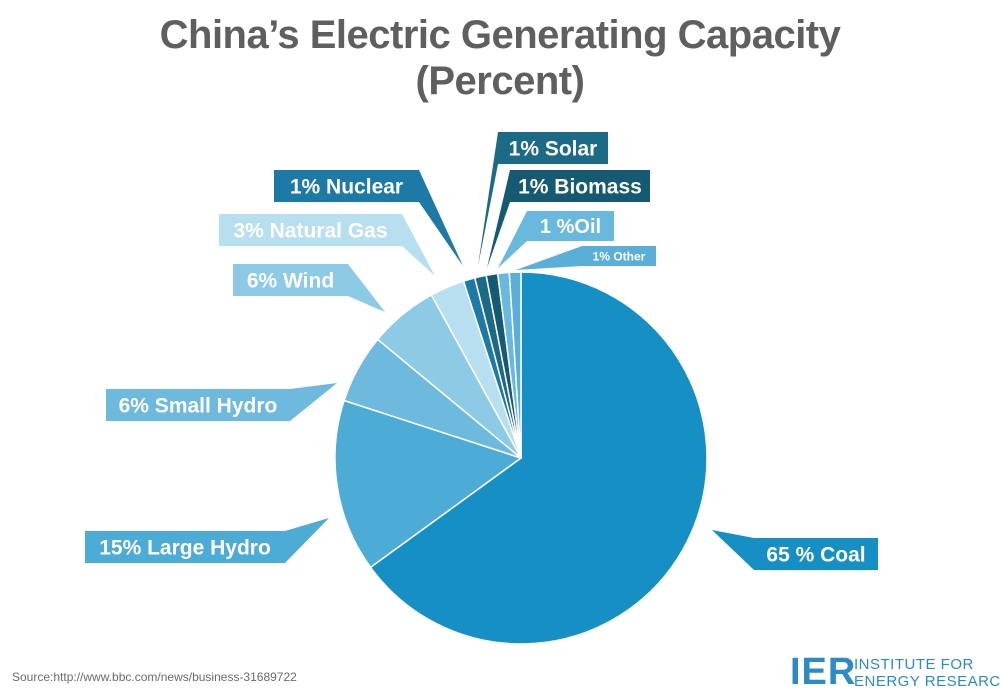 Image resolution: width=1000 pixels, height=700 pixels. Describe the element at coordinates (313, 402) in the screenshot. I see `label-pointer-small-hydro` at that location.